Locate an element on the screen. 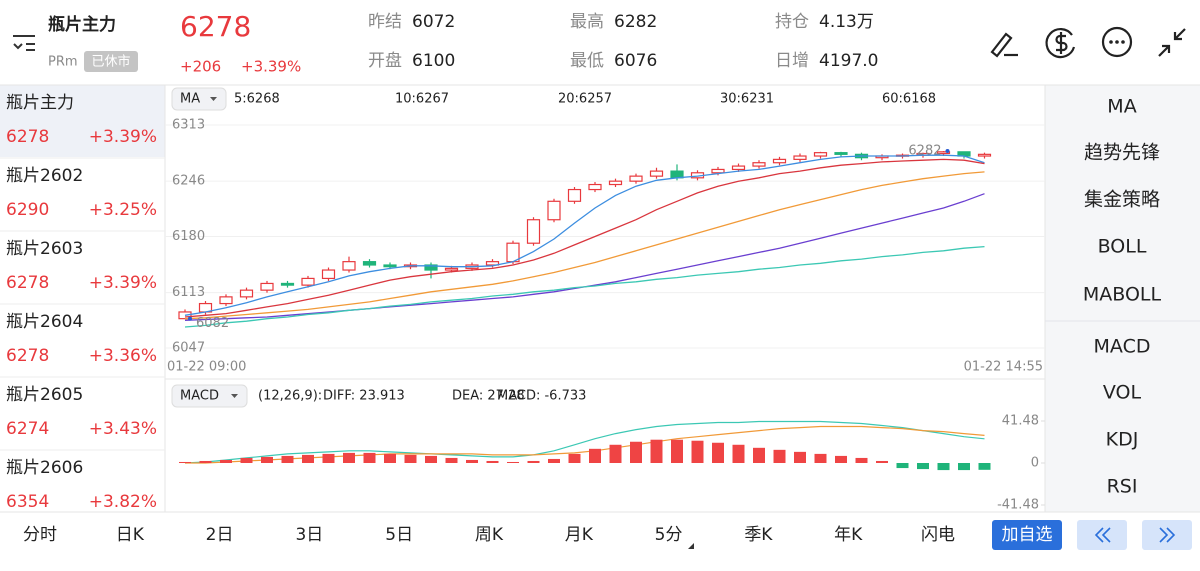  legend-entry: 30:6231 is located at coordinates (747, 99).